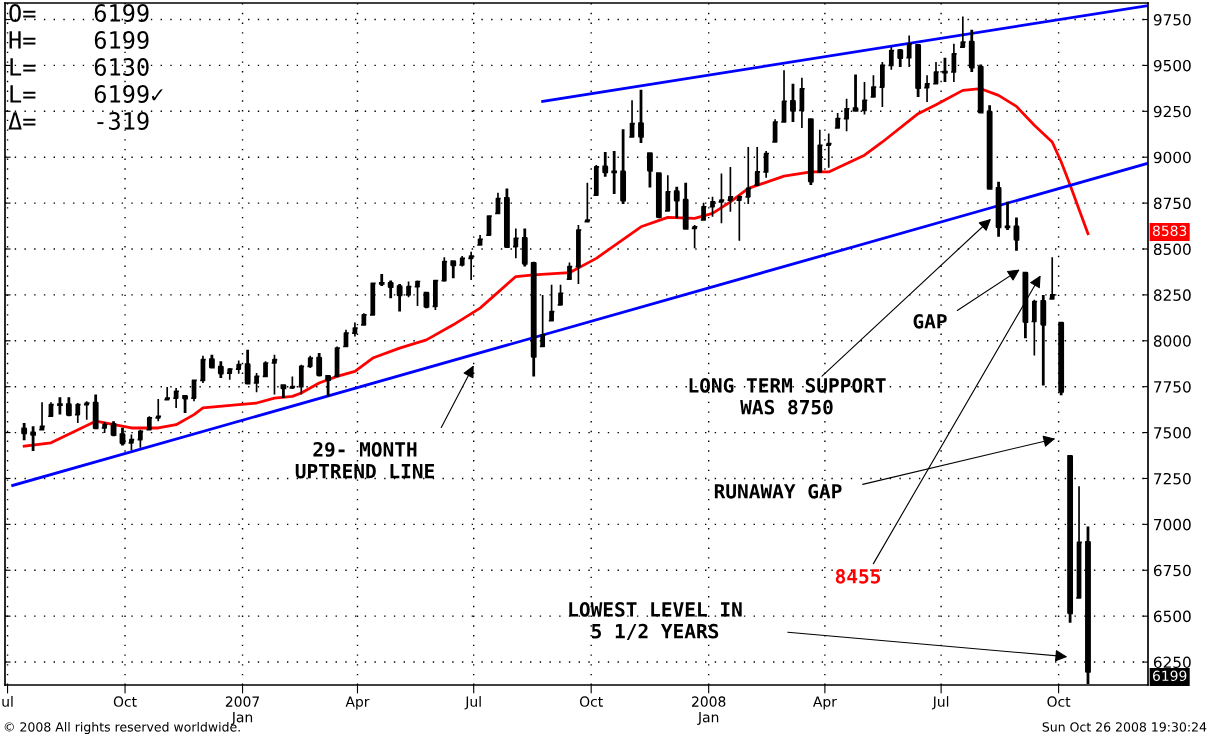  I want to click on y-tick-label: 9250, so click(1172, 111).